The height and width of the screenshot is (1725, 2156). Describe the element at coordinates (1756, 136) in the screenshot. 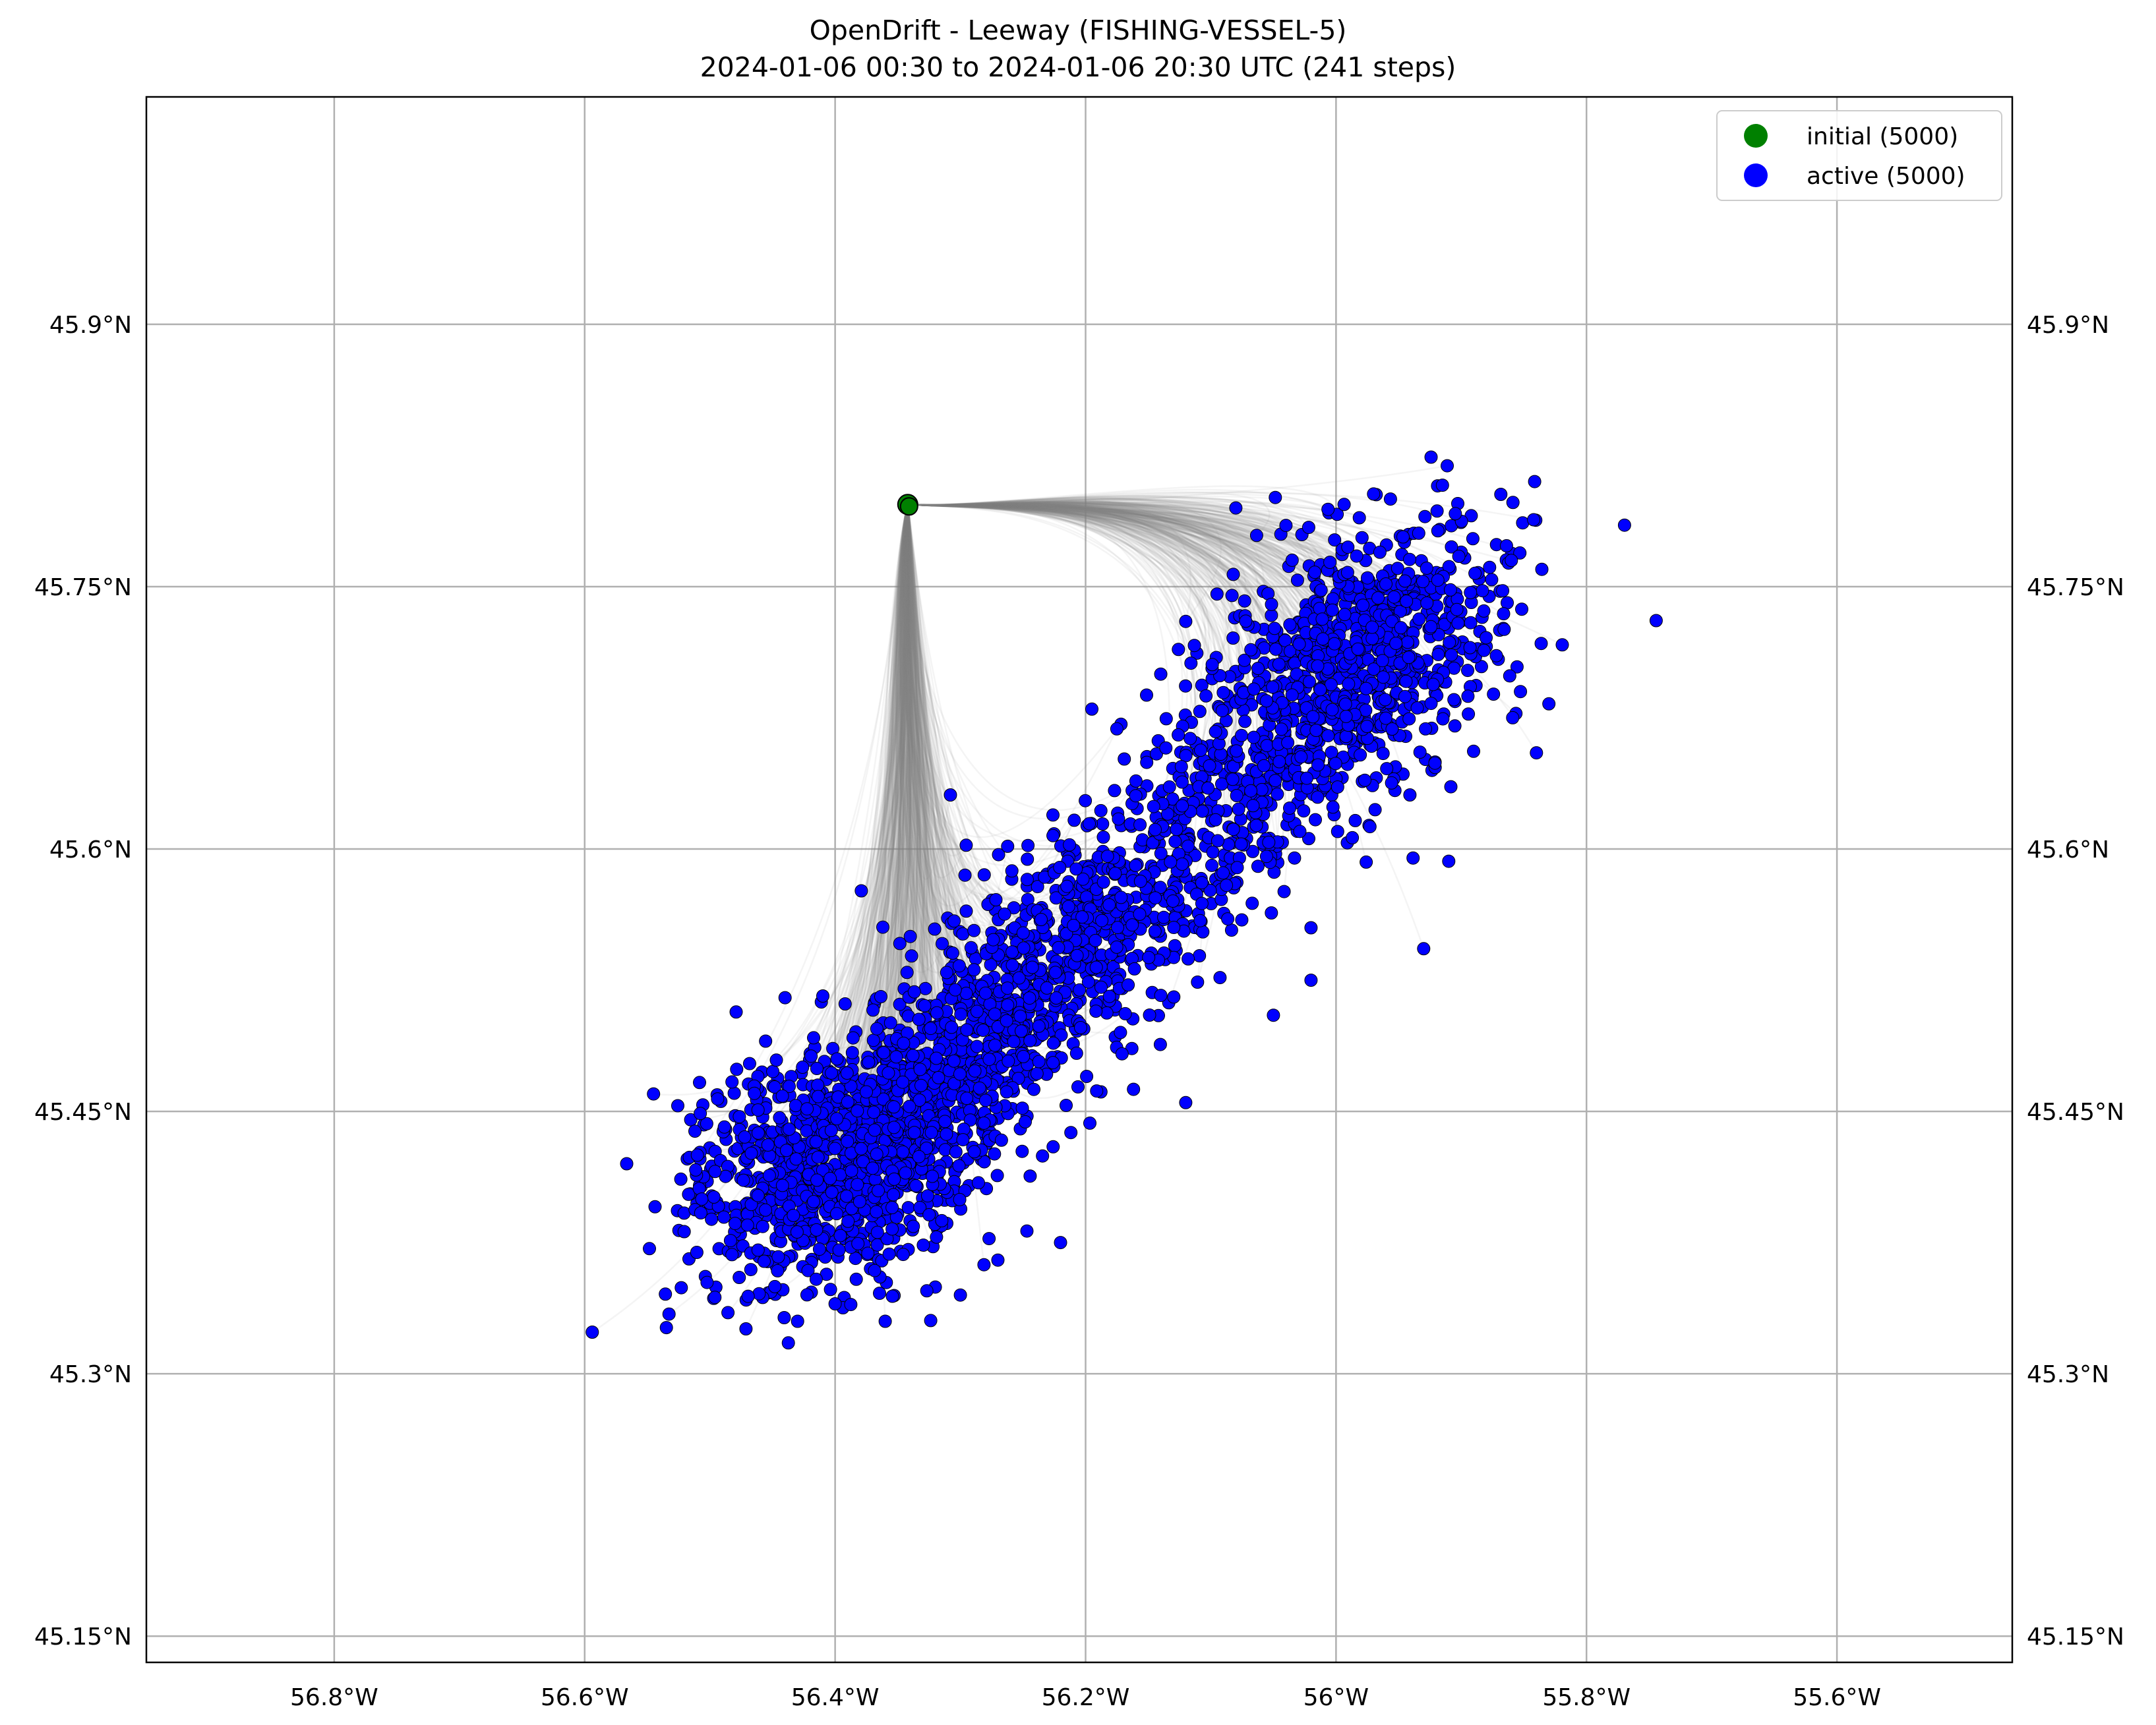

I see `legend-initial-marker` at that location.